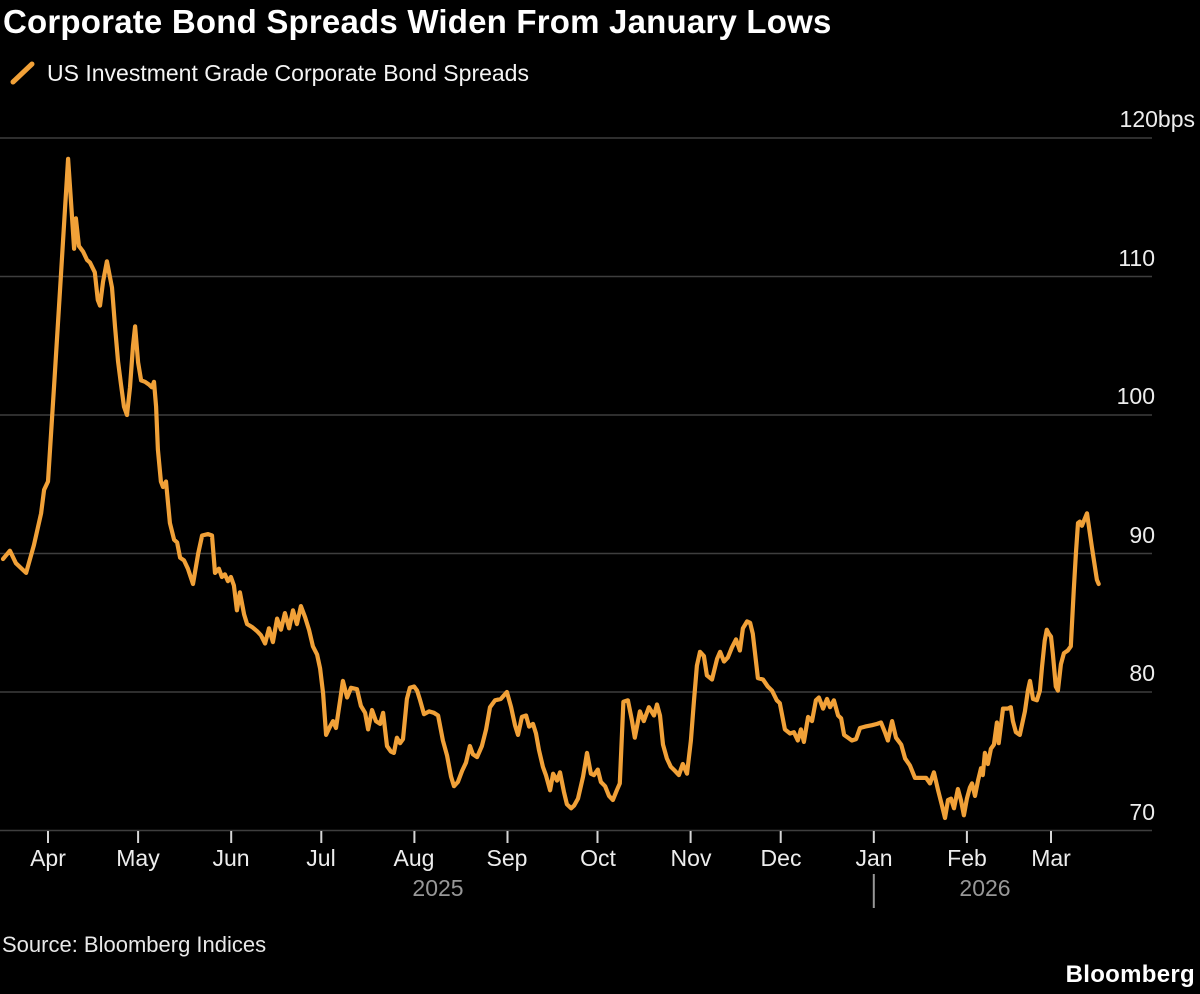  Describe the element at coordinates (1157, 119) in the screenshot. I see `y-axis-label-120: 120bps` at that location.